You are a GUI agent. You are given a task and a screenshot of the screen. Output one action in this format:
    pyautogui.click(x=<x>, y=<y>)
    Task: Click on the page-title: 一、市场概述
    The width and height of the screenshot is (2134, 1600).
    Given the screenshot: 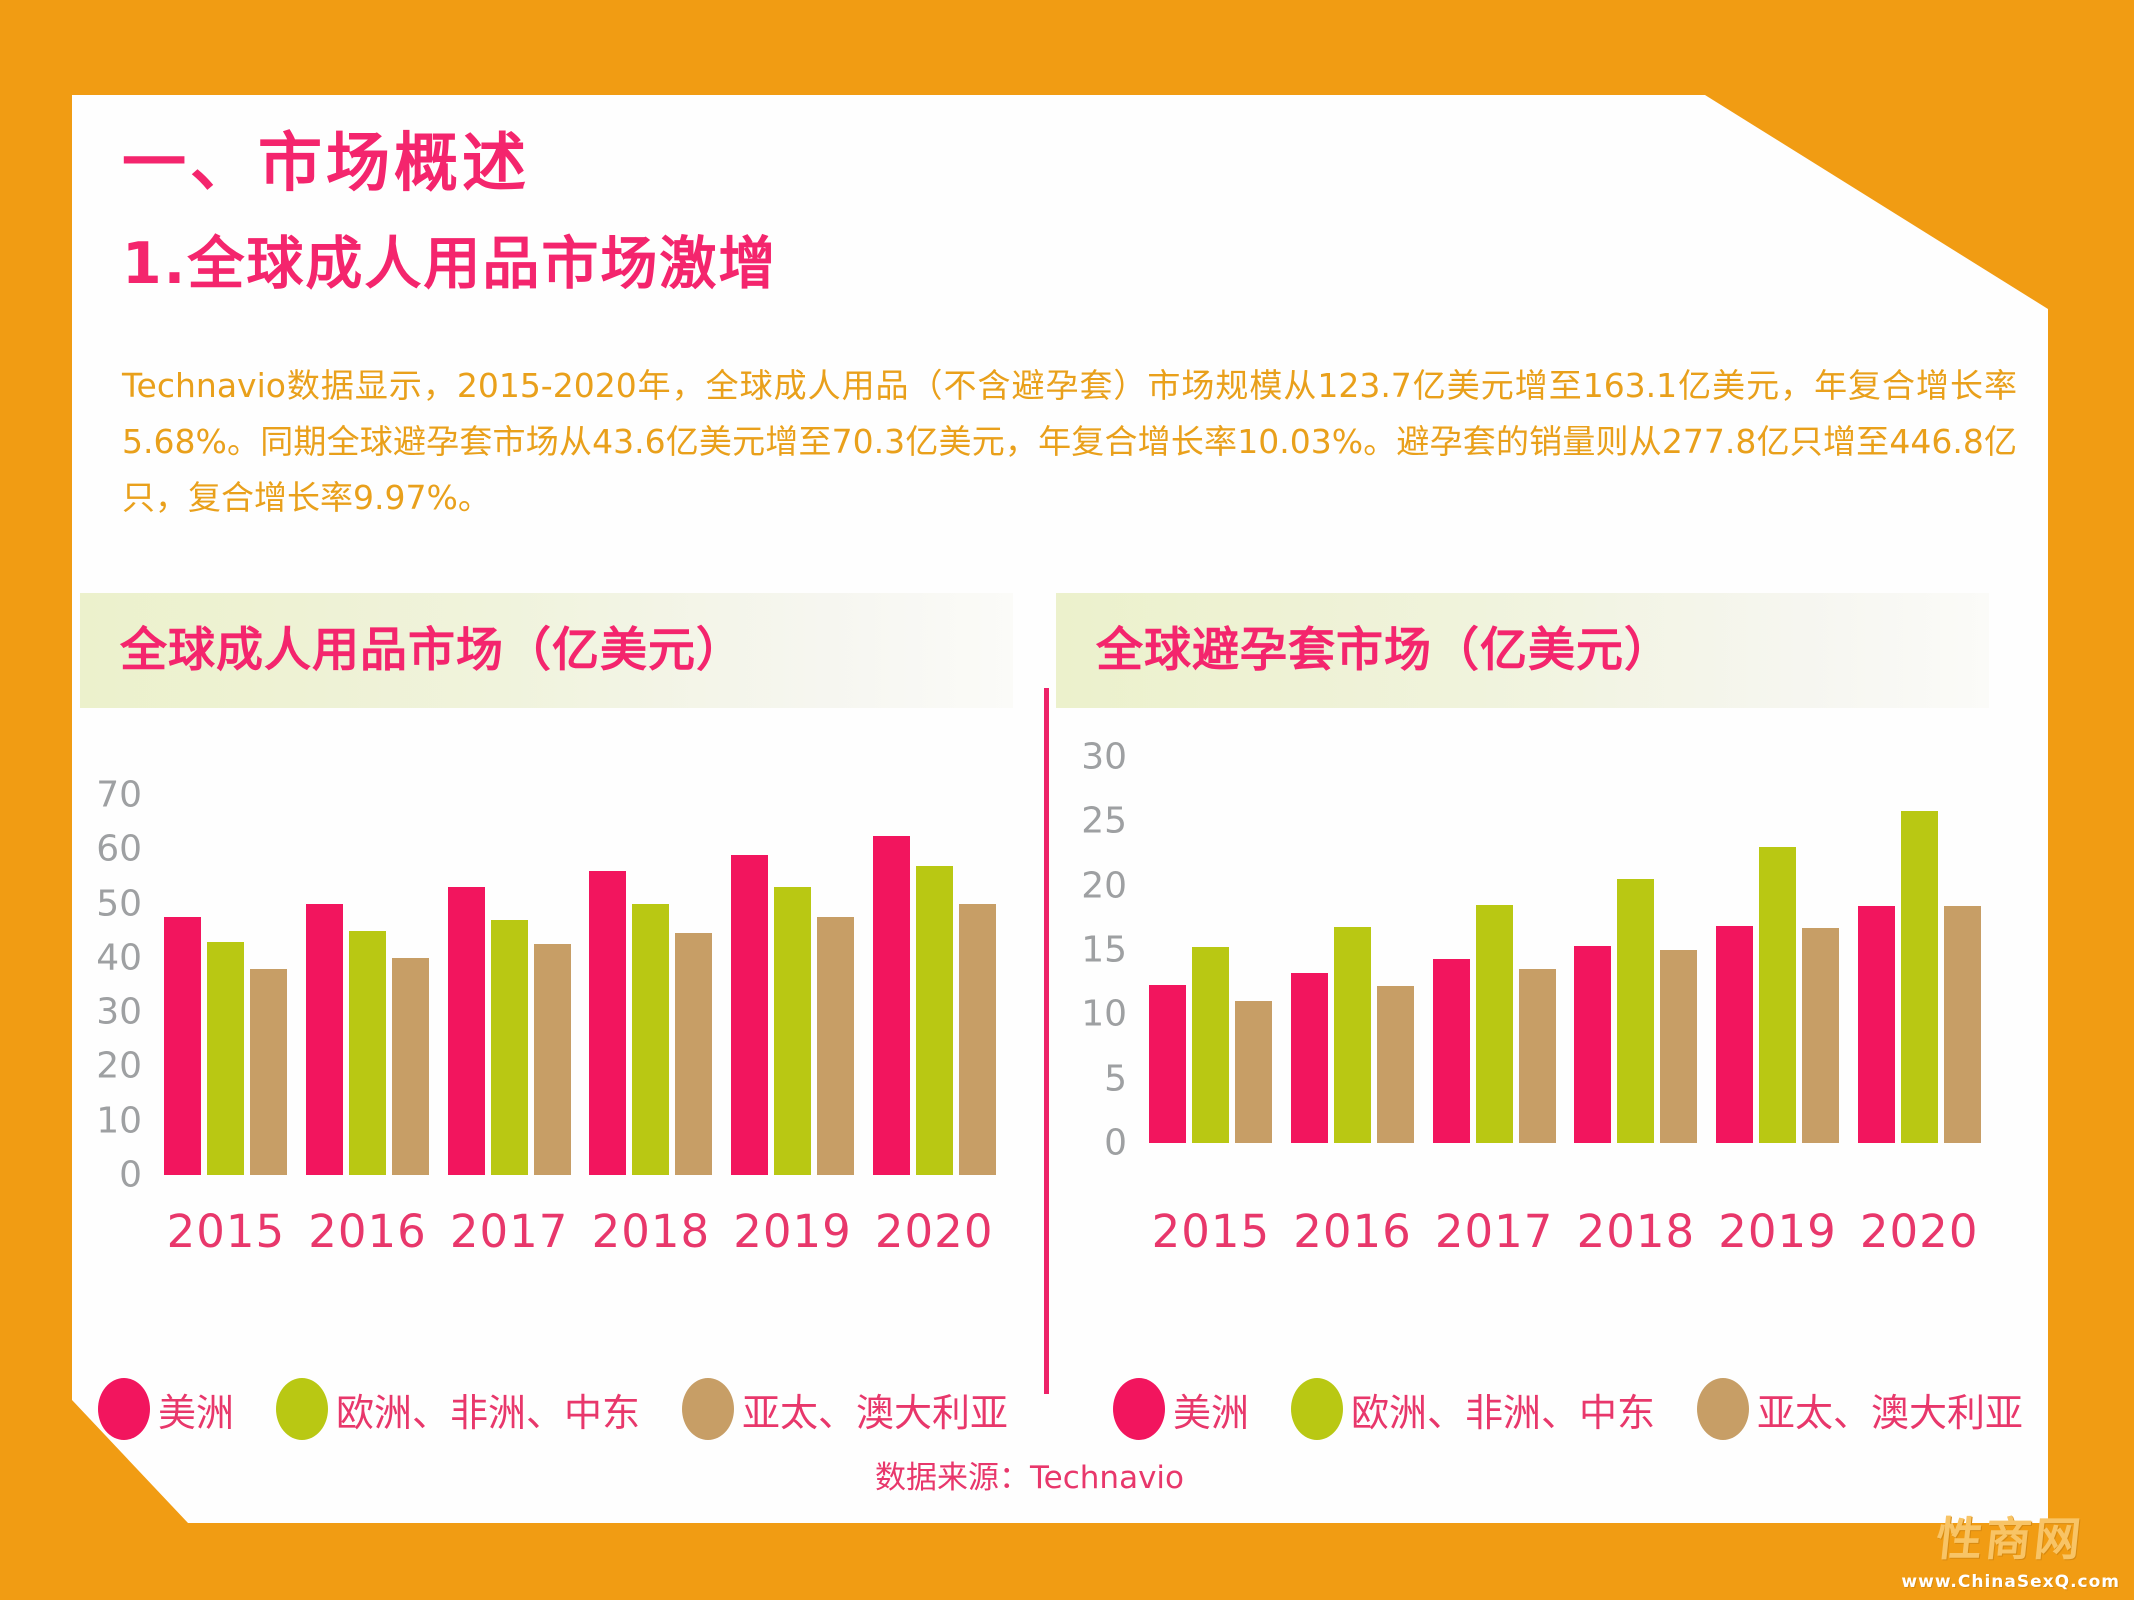 What is the action you would take?
    pyautogui.click(x=326, y=164)
    